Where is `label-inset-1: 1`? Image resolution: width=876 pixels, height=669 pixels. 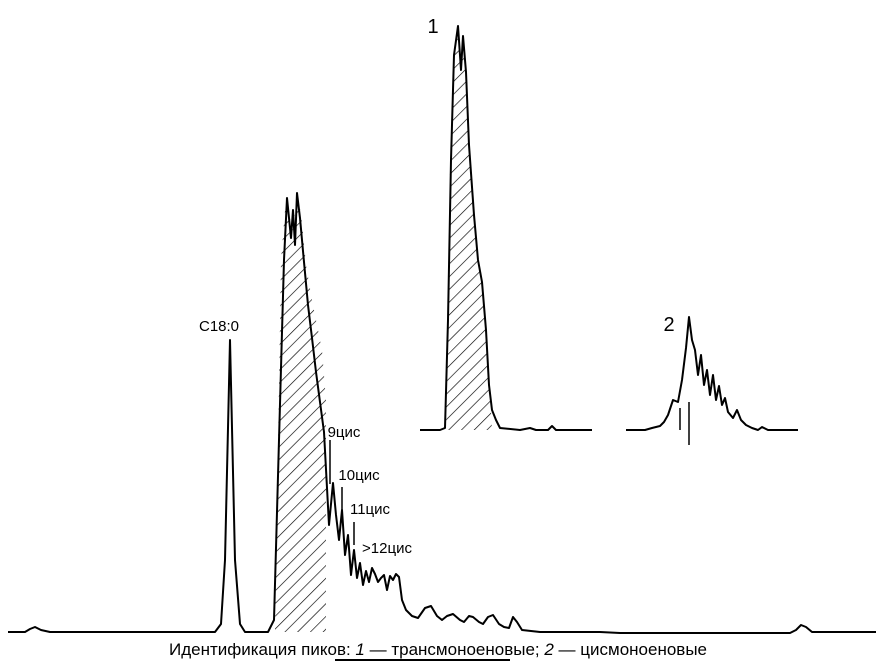
label-inset-1: 1 is located at coordinates (432, 27).